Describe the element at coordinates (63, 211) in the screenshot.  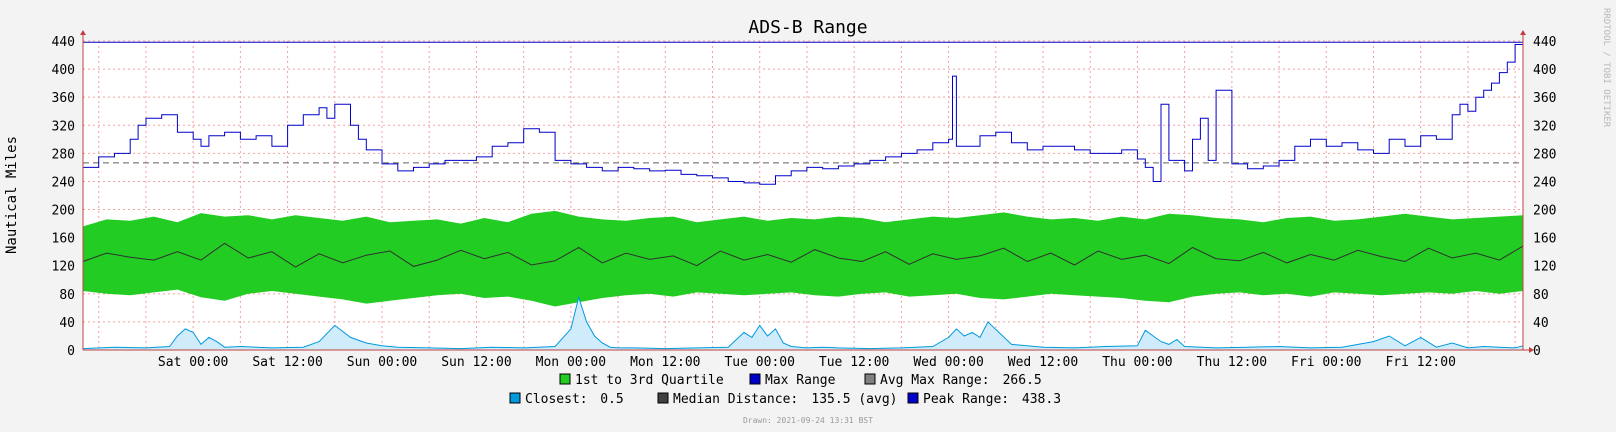
I see `y-tick-label-left: 200` at that location.